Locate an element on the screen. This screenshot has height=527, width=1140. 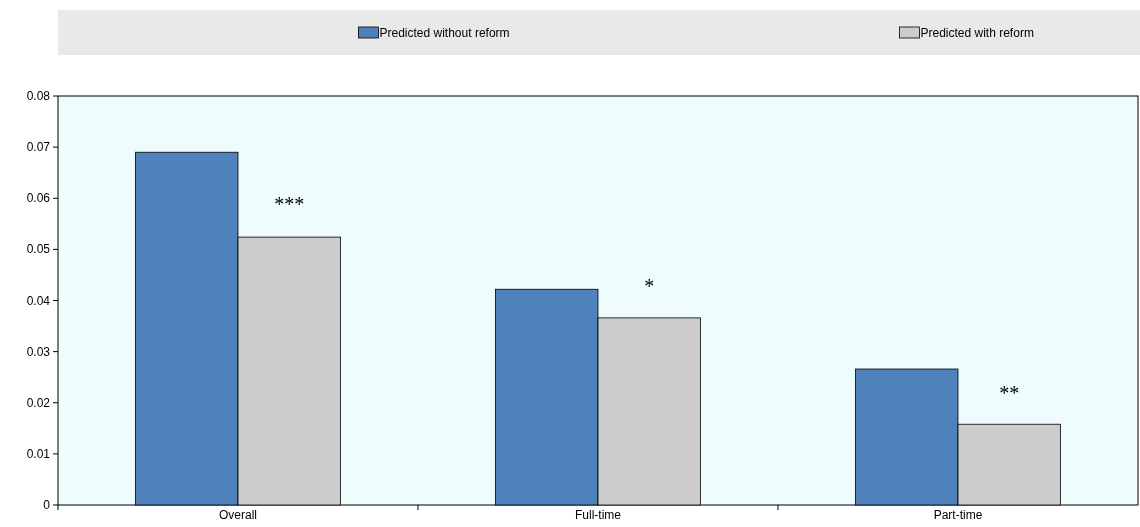
y-tick-label: 0.02 is located at coordinates (38, 402).